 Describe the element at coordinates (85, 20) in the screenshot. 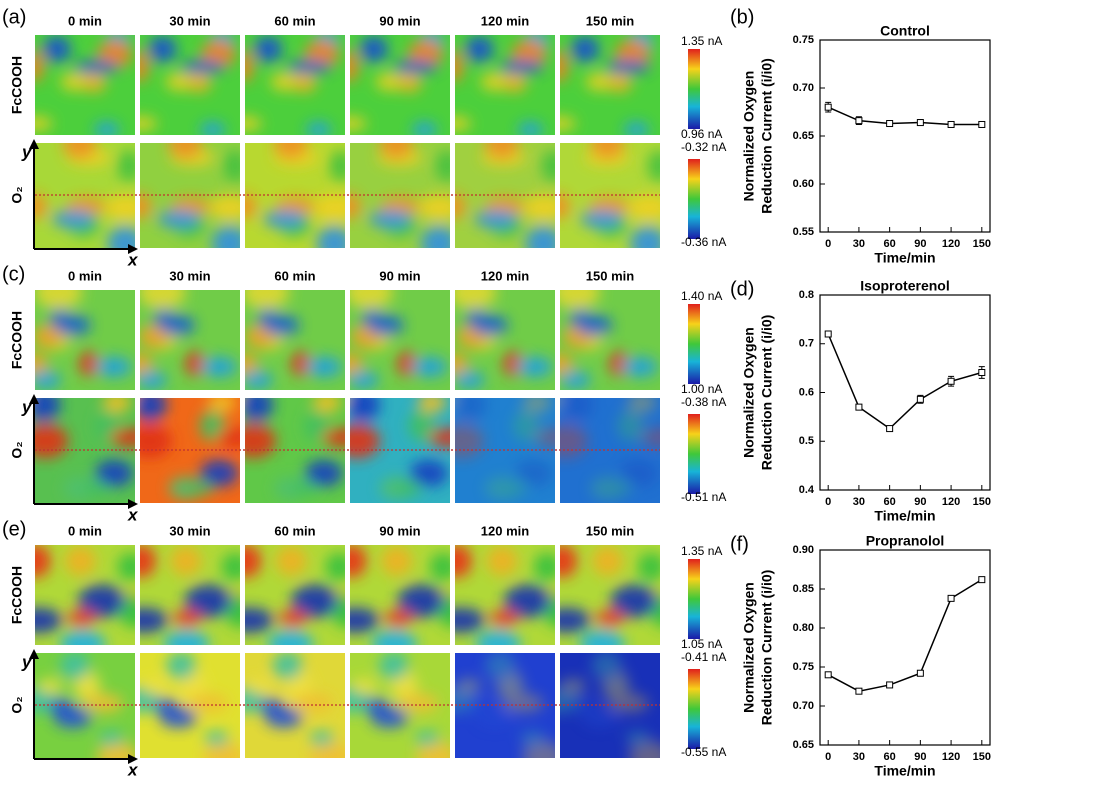

I see `time-label: 0 min` at that location.